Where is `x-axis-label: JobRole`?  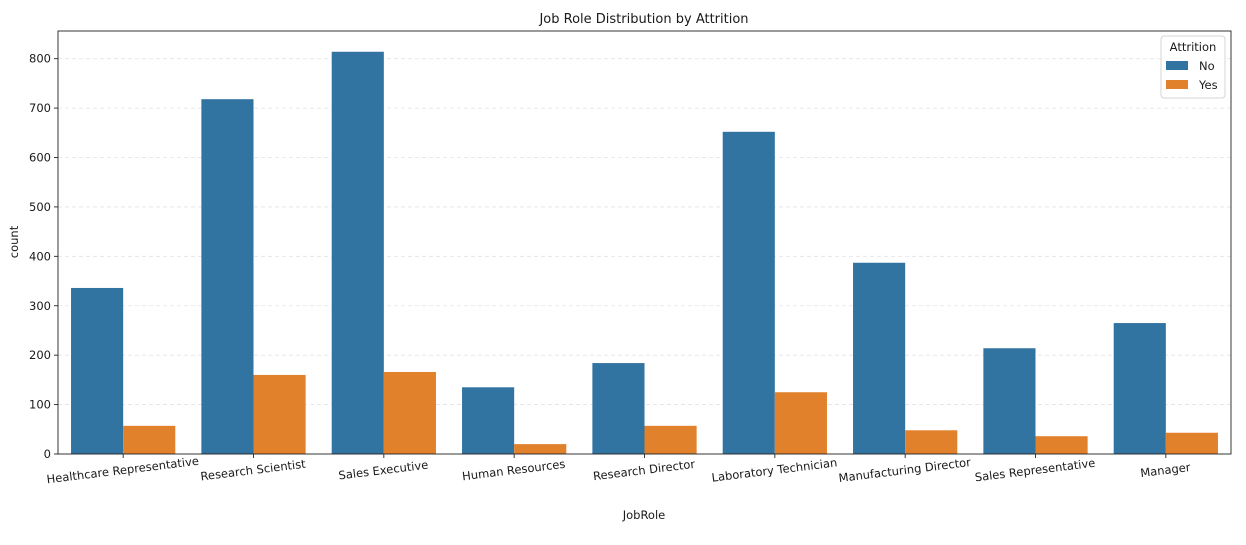 x-axis-label: JobRole is located at coordinates (644, 515).